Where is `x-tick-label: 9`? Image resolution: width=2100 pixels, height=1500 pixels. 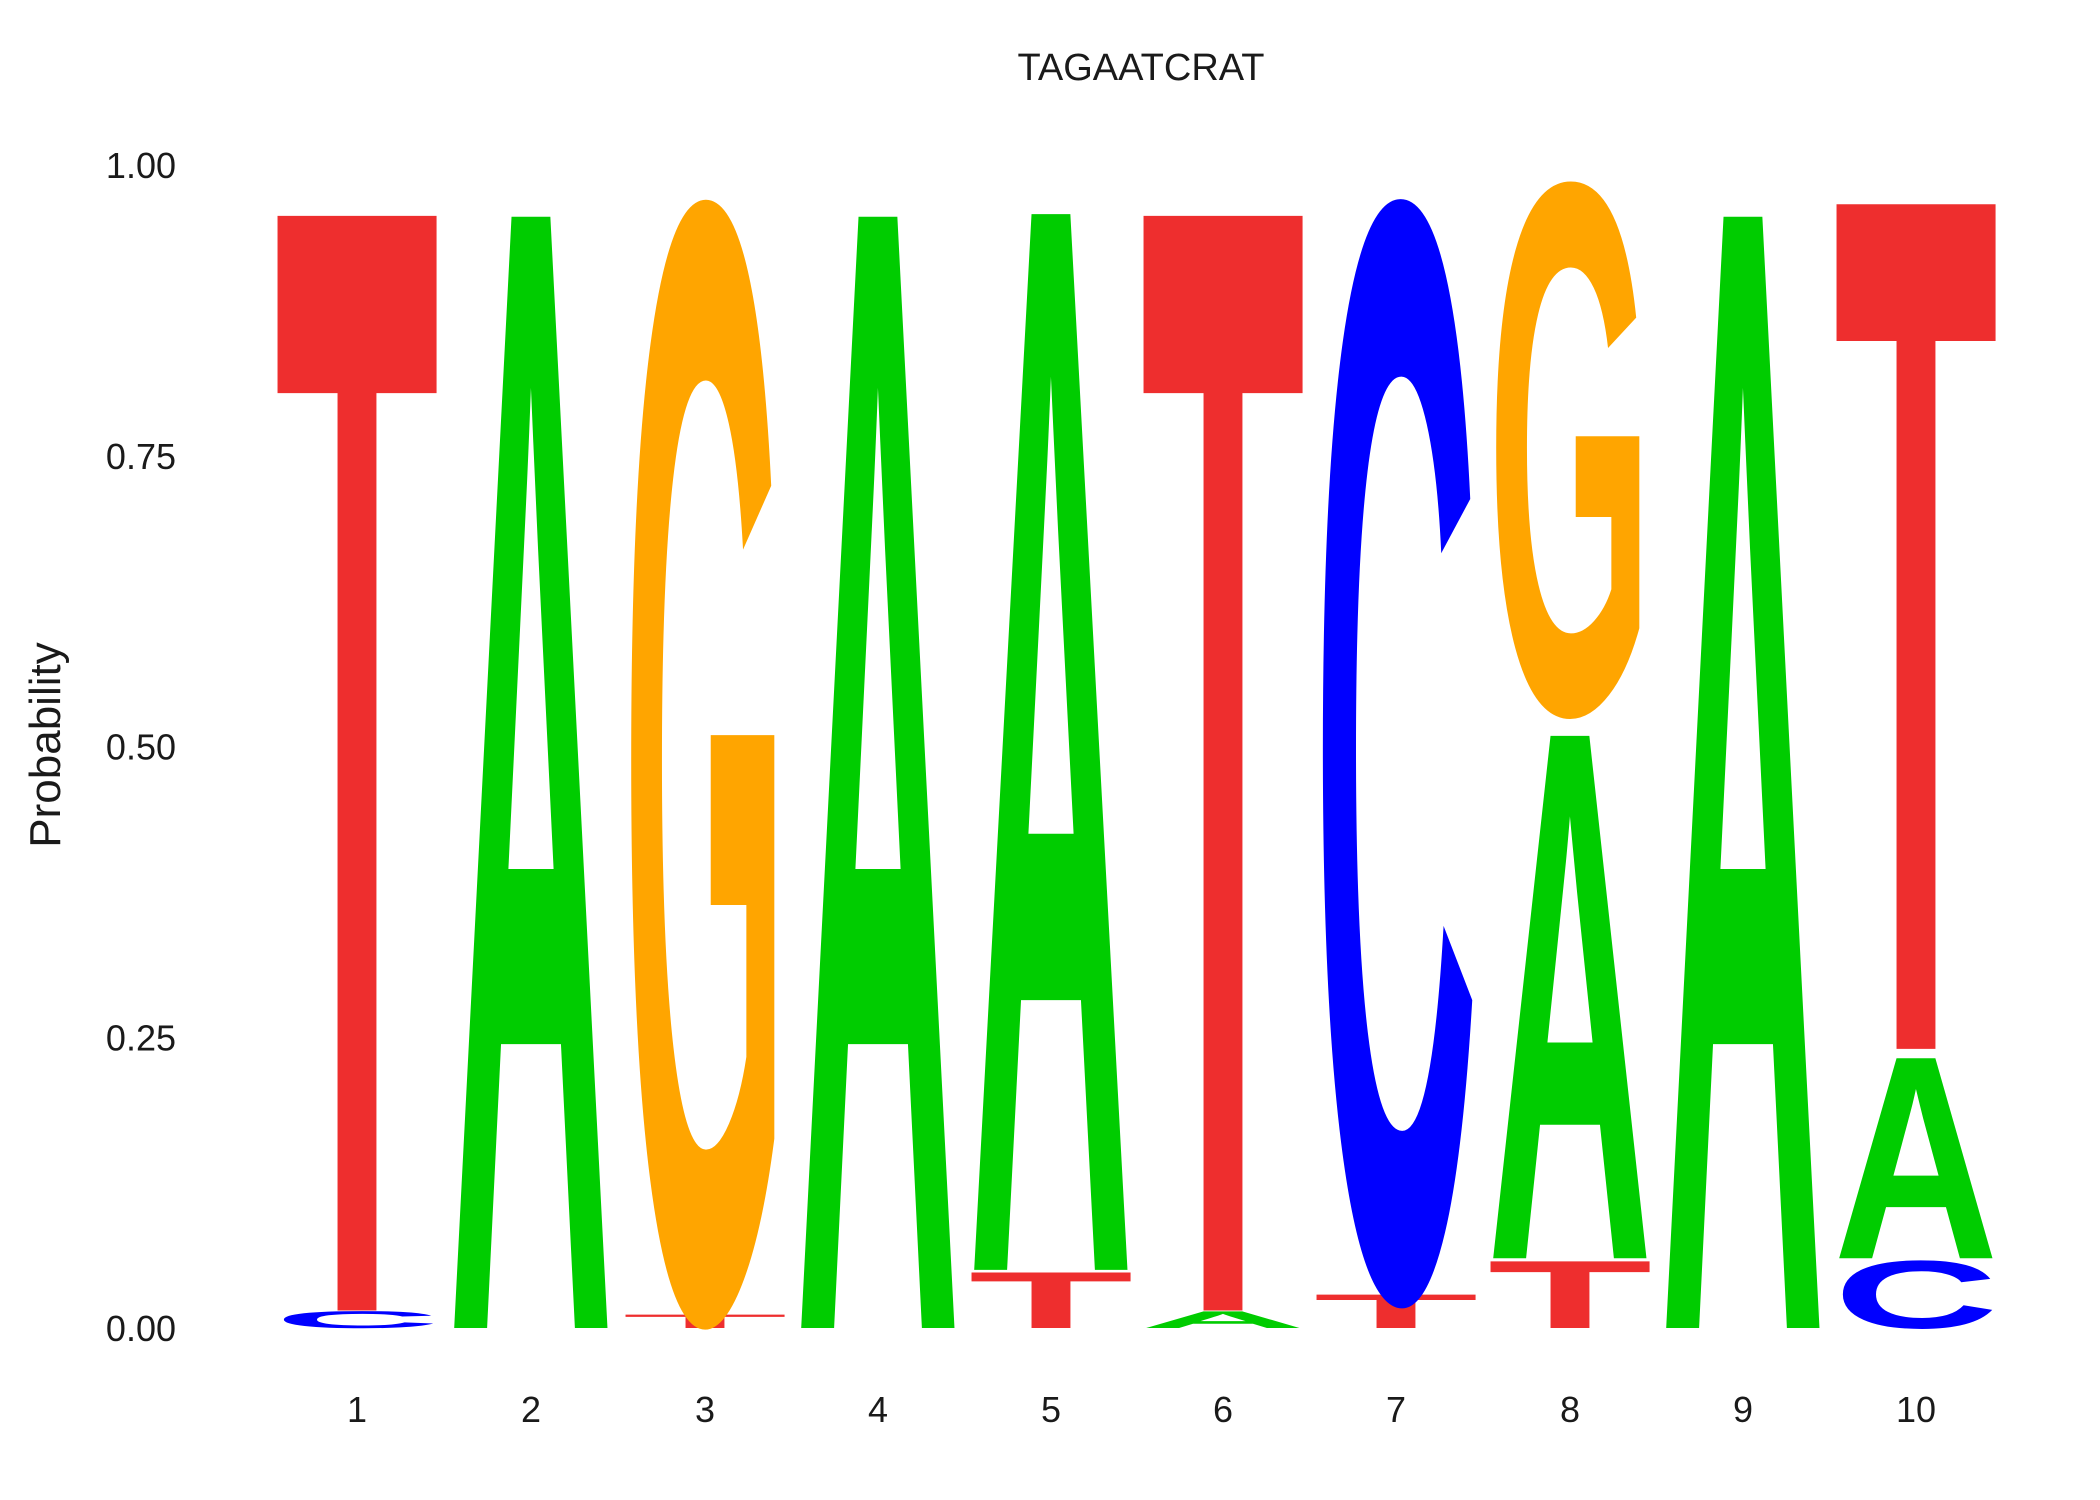
x-tick-label: 9 is located at coordinates (1743, 1409).